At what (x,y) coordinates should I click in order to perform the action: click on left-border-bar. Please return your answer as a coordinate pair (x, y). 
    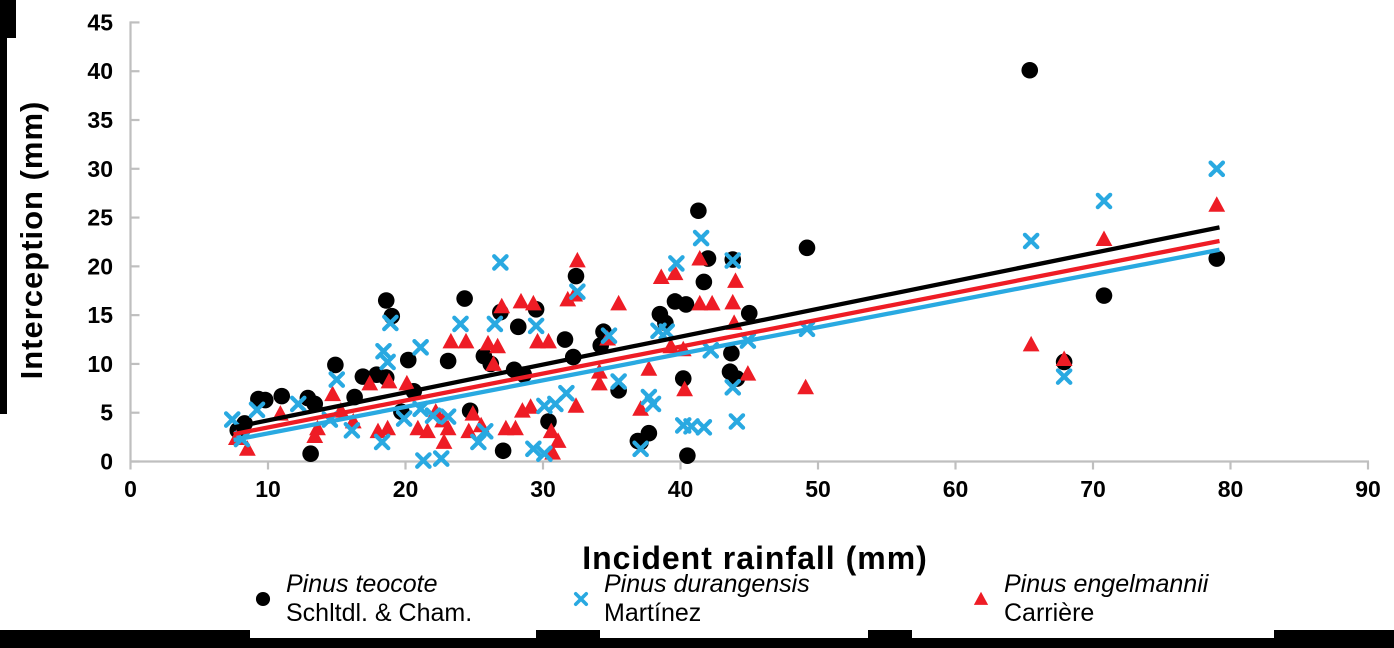
    Looking at the image, I should click on (3, 207).